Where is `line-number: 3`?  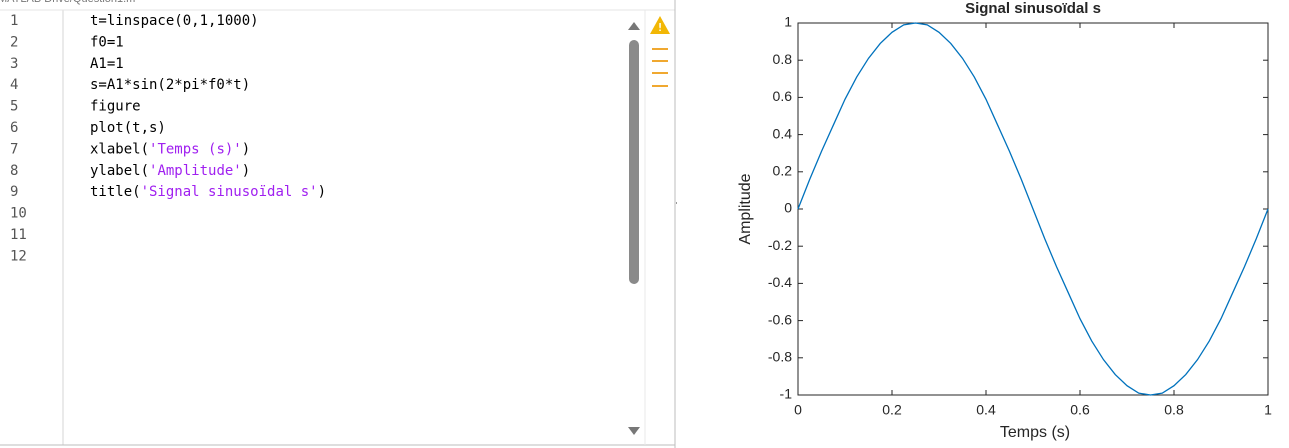
line-number: 3 is located at coordinates (14, 64).